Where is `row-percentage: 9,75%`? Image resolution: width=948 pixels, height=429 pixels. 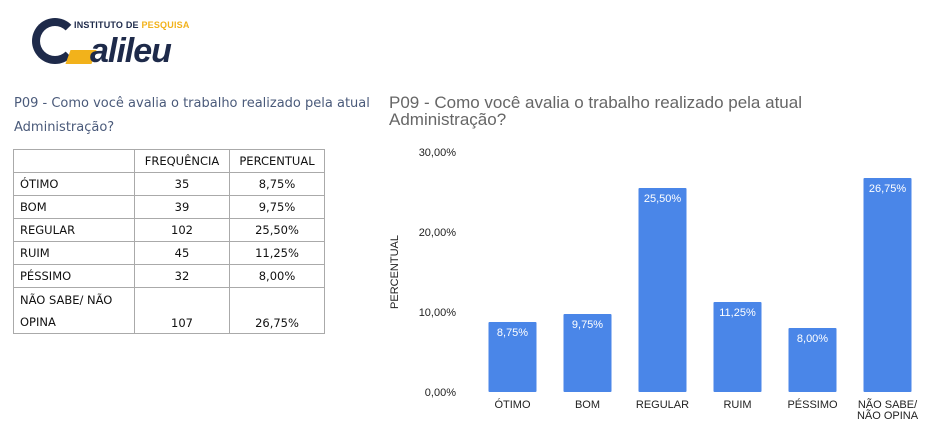
row-percentage: 9,75% is located at coordinates (277, 207).